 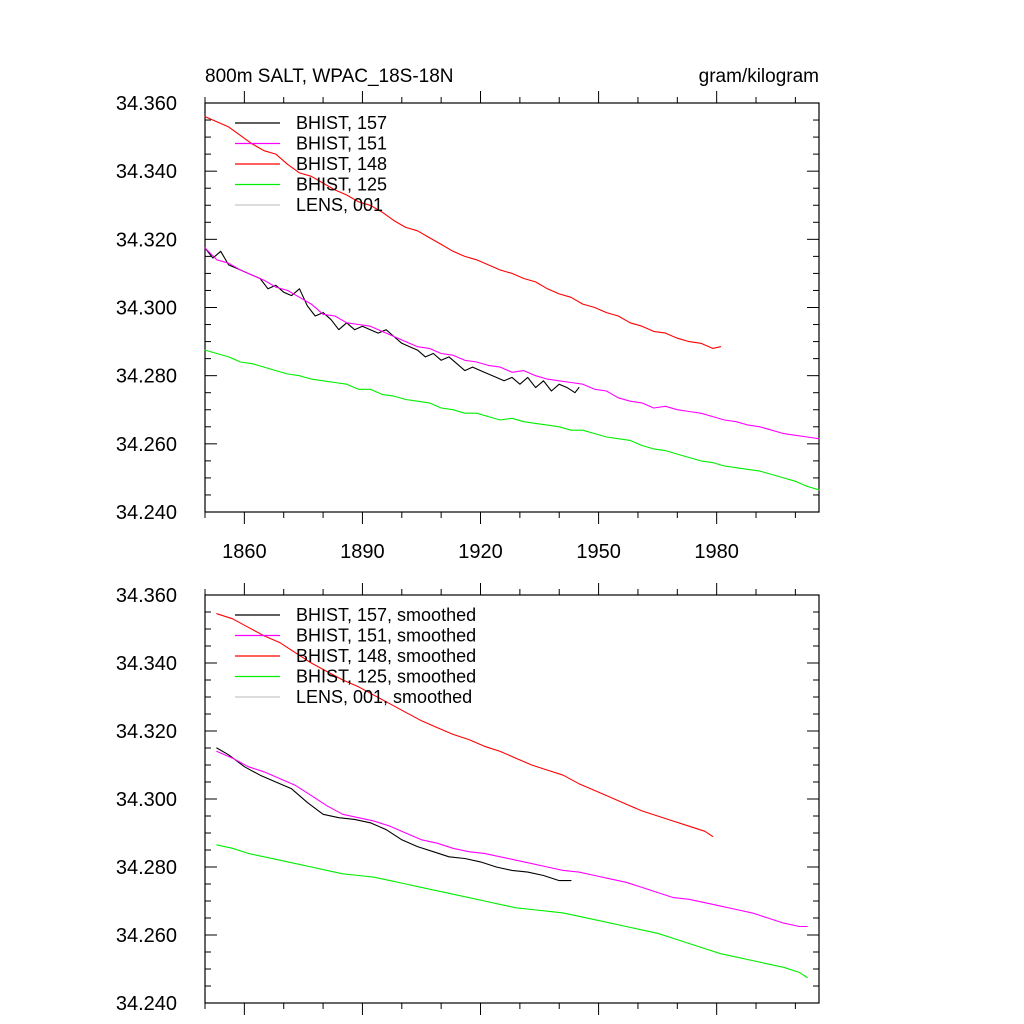 What do you see at coordinates (759, 76) in the screenshot?
I see `chart-units: gram/kilogram` at bounding box center [759, 76].